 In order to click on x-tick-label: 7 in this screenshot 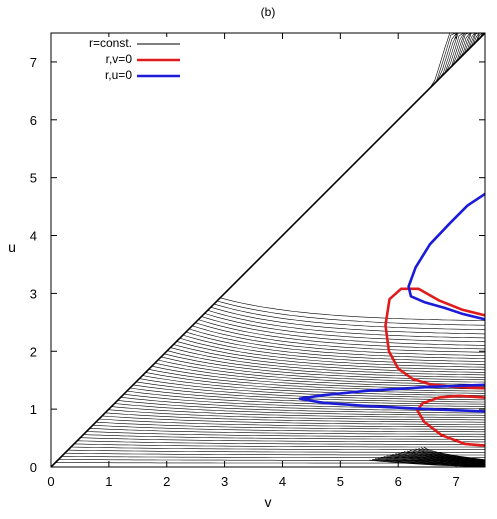, I will do `click(455, 481)`.